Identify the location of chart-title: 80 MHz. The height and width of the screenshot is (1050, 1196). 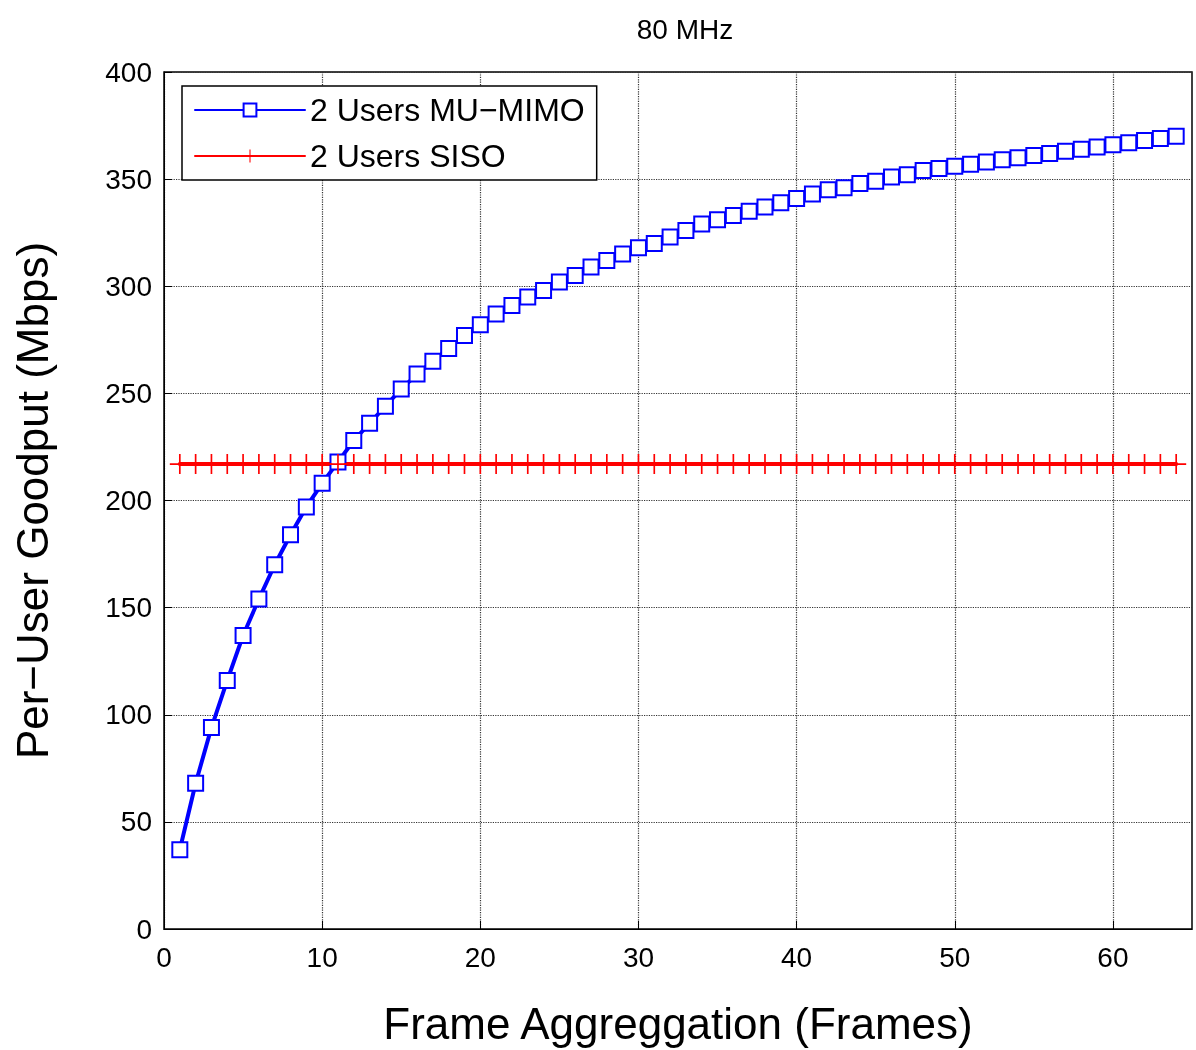
(685, 29).